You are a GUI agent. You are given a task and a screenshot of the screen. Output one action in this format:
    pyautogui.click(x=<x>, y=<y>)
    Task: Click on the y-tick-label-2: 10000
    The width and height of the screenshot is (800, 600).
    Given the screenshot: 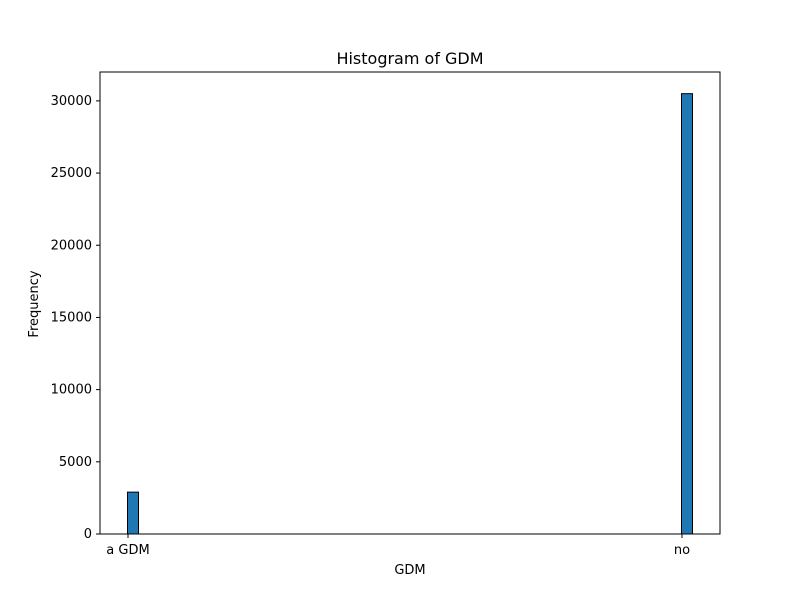 What is the action you would take?
    pyautogui.click(x=71, y=390)
    